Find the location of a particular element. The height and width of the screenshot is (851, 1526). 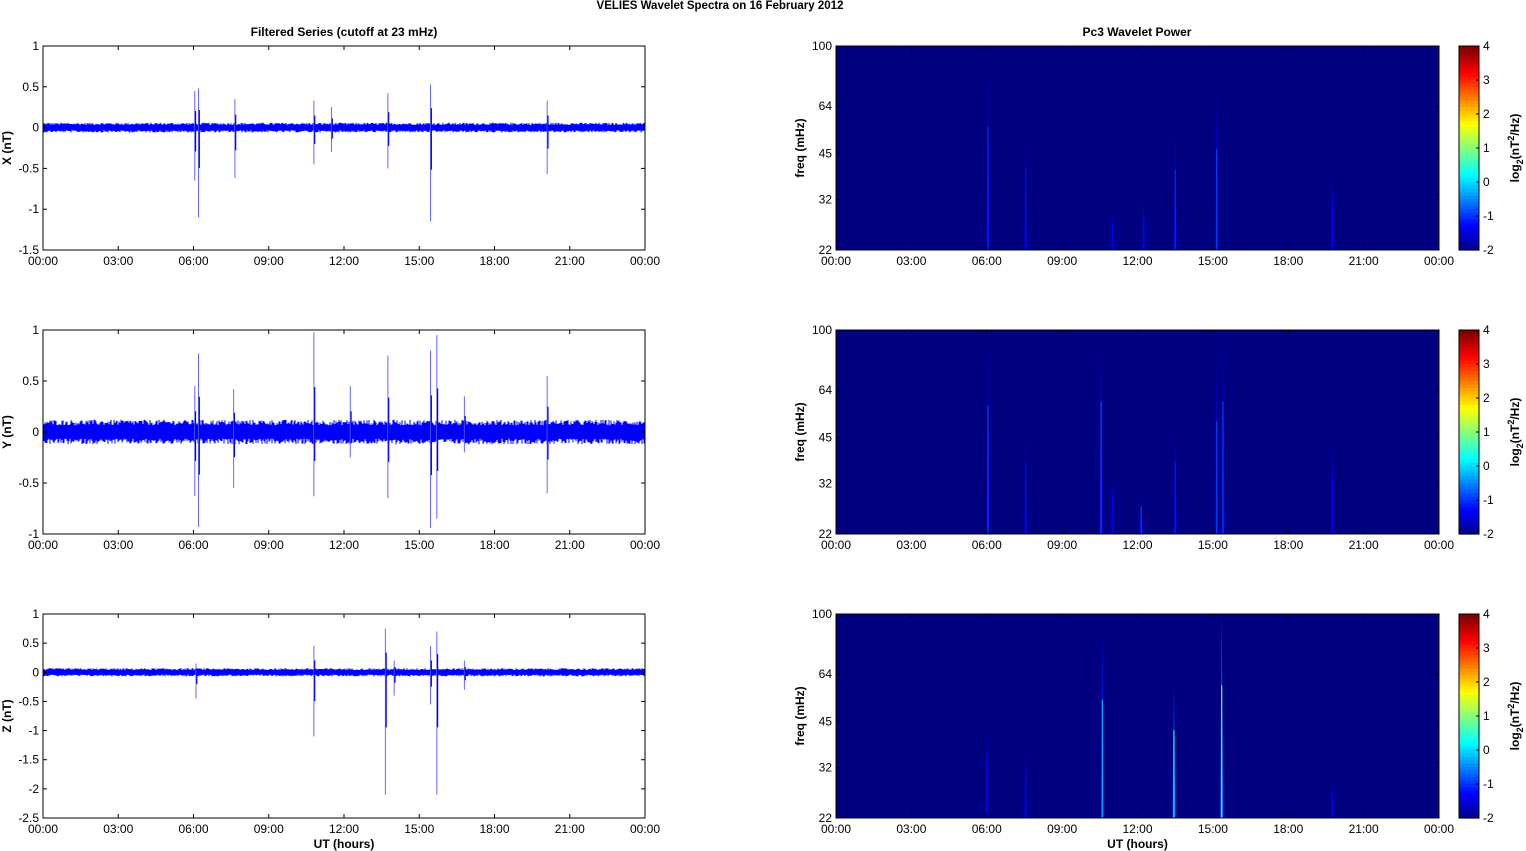

y-tick-label: -1 is located at coordinates (33, 731).